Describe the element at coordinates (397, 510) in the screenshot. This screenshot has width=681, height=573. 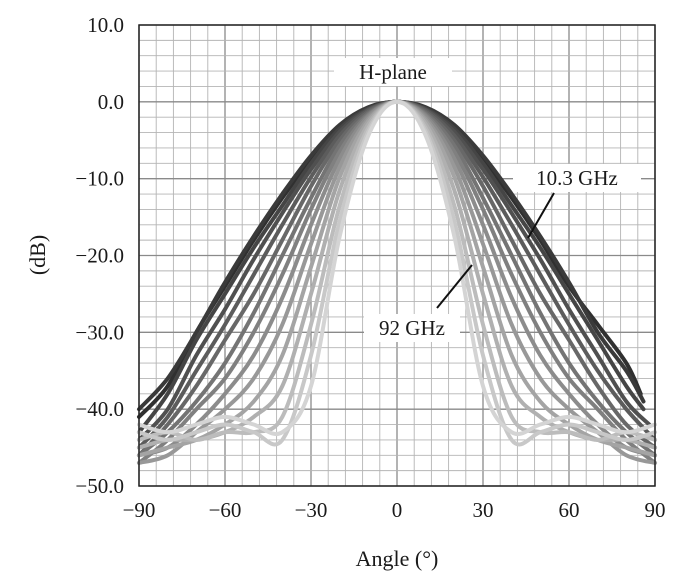
I see `x-tick-label: 0` at that location.